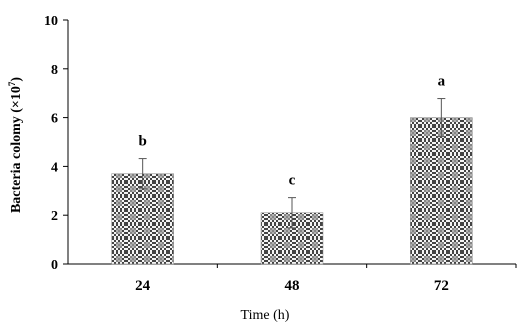 The height and width of the screenshot is (328, 521). I want to click on x-ticks: 24 48 72, so click(326, 279).